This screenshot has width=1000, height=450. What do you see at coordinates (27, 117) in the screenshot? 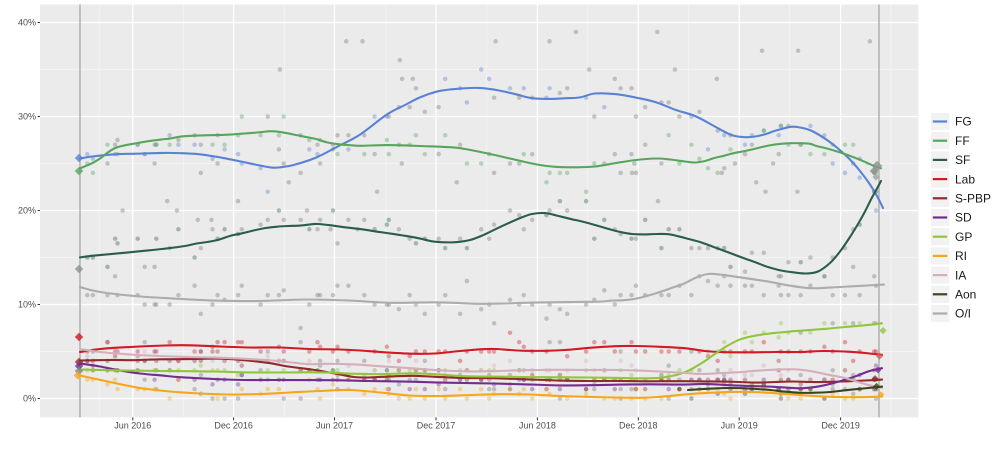
I see `svg-text: 30%` at bounding box center [27, 117].